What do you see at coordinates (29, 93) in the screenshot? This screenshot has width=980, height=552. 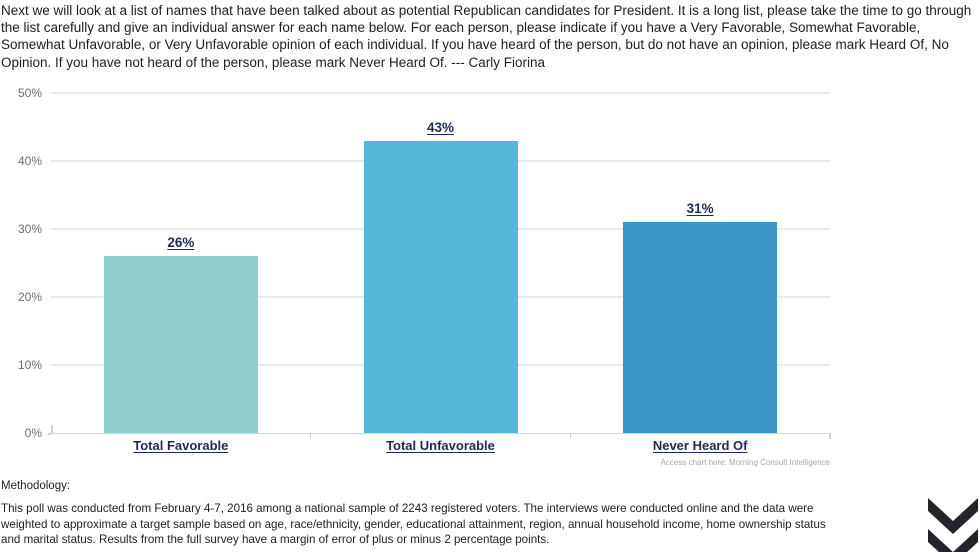 I see `y-tick-label-50: 50%` at bounding box center [29, 93].